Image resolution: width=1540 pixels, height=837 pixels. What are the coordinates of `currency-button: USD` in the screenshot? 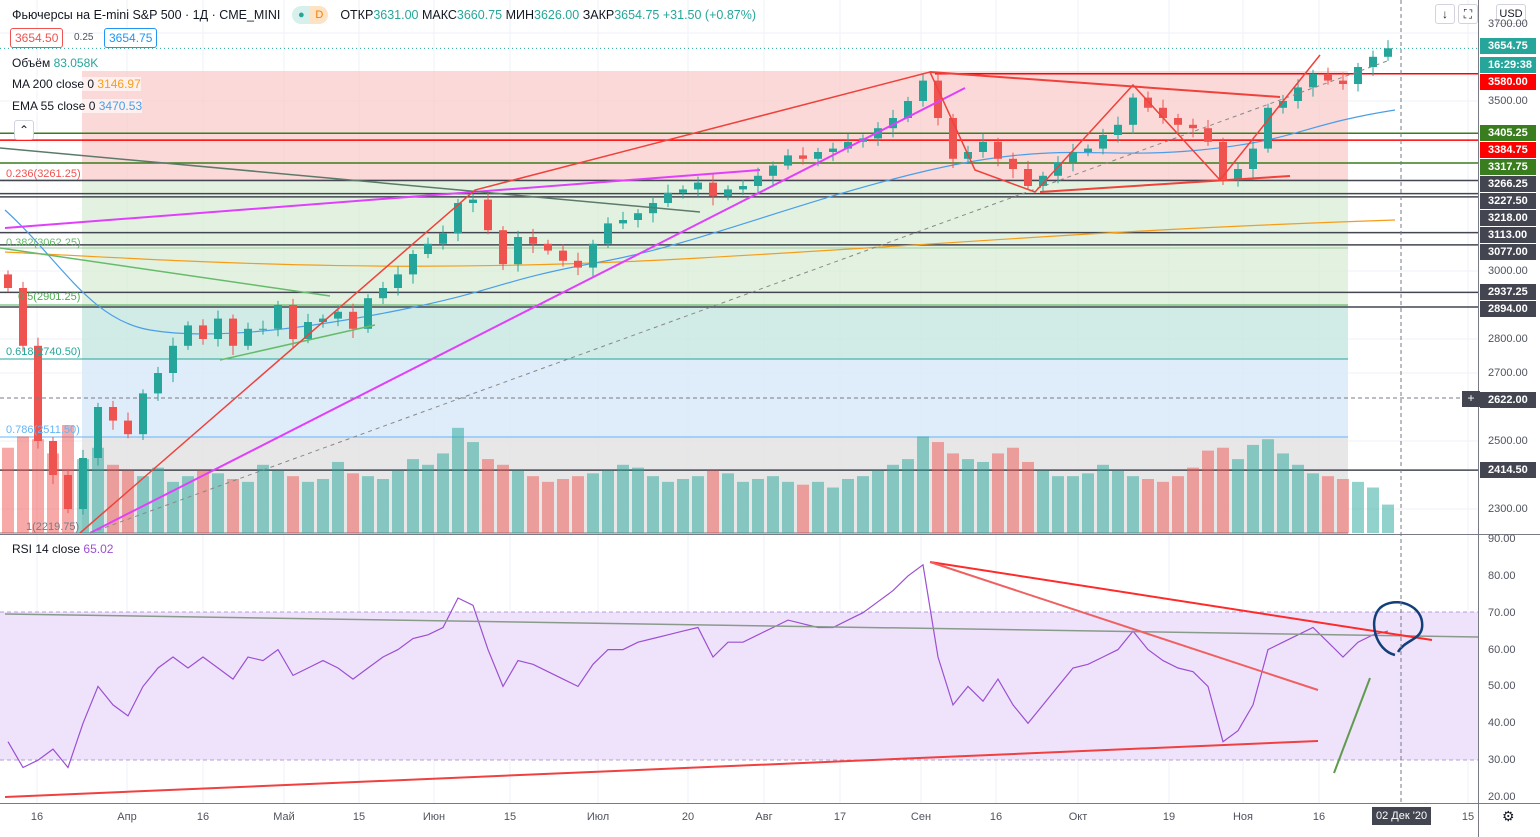 It's located at (1511, 14).